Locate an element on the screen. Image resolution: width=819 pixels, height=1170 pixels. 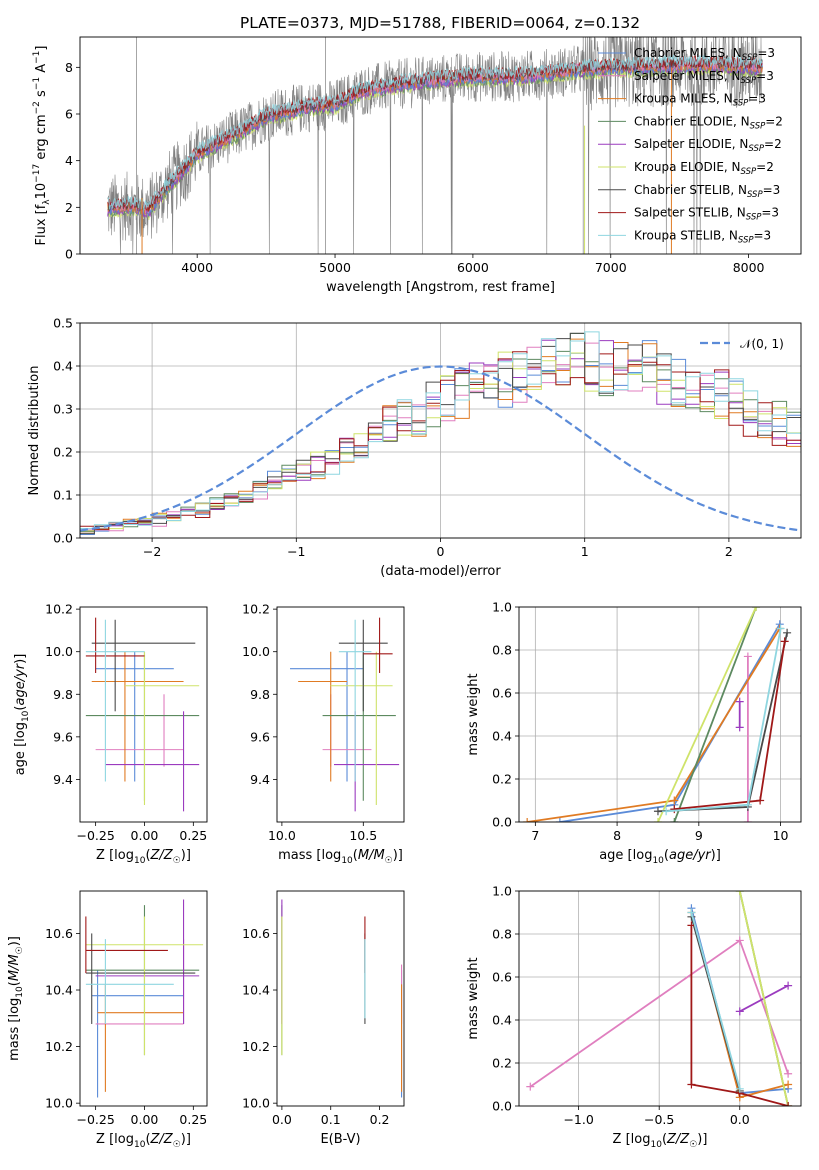
histogram-legend: 𝒩(0, 1) is located at coordinates (742, 344).